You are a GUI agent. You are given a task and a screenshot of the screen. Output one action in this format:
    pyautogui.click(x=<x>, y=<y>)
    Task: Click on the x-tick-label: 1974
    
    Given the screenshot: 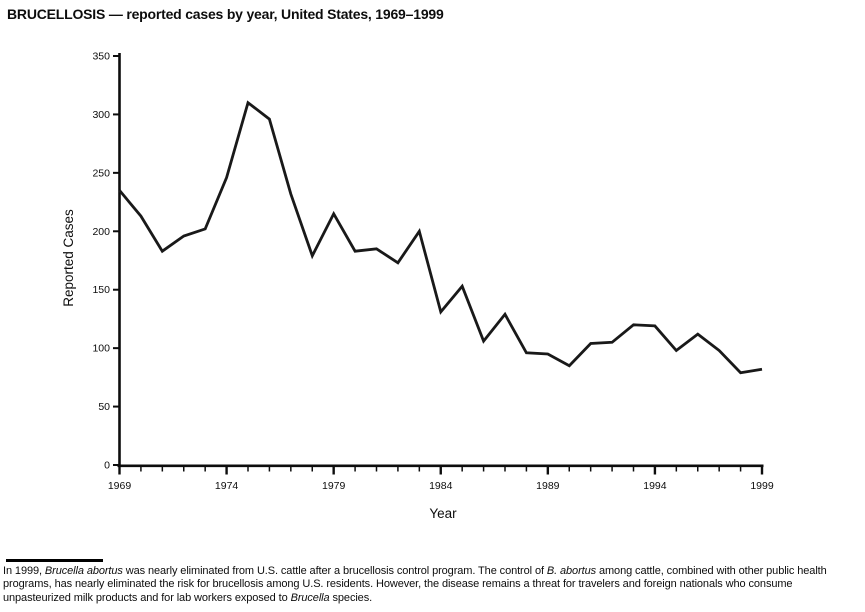 What is the action you would take?
    pyautogui.click(x=227, y=486)
    